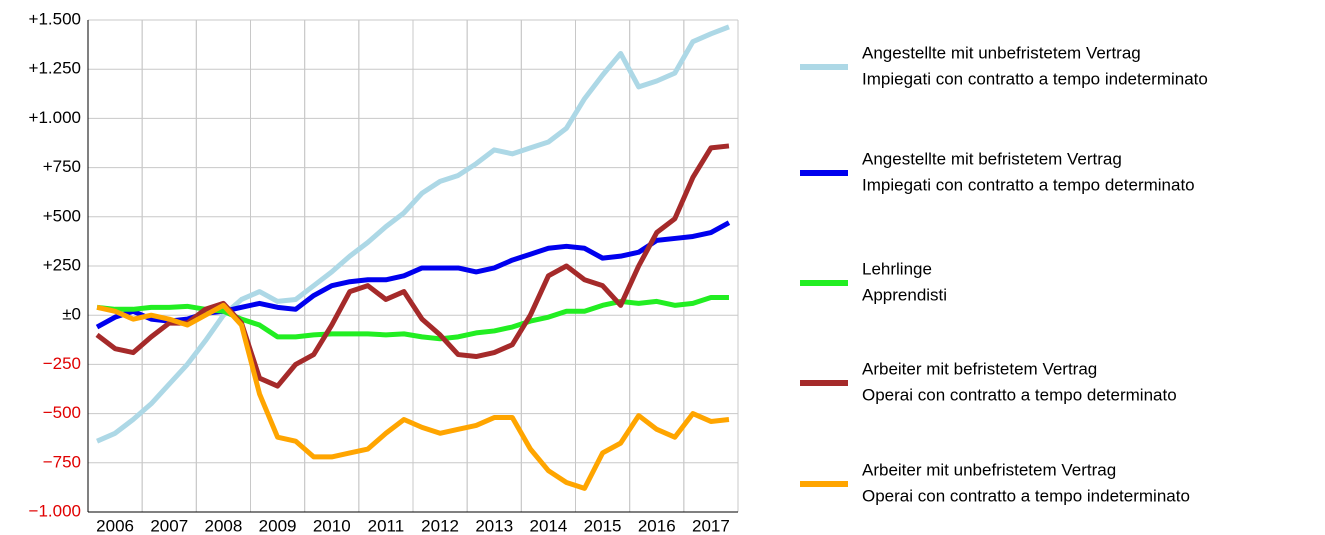  I want to click on y-tick-label: +750, so click(62, 166).